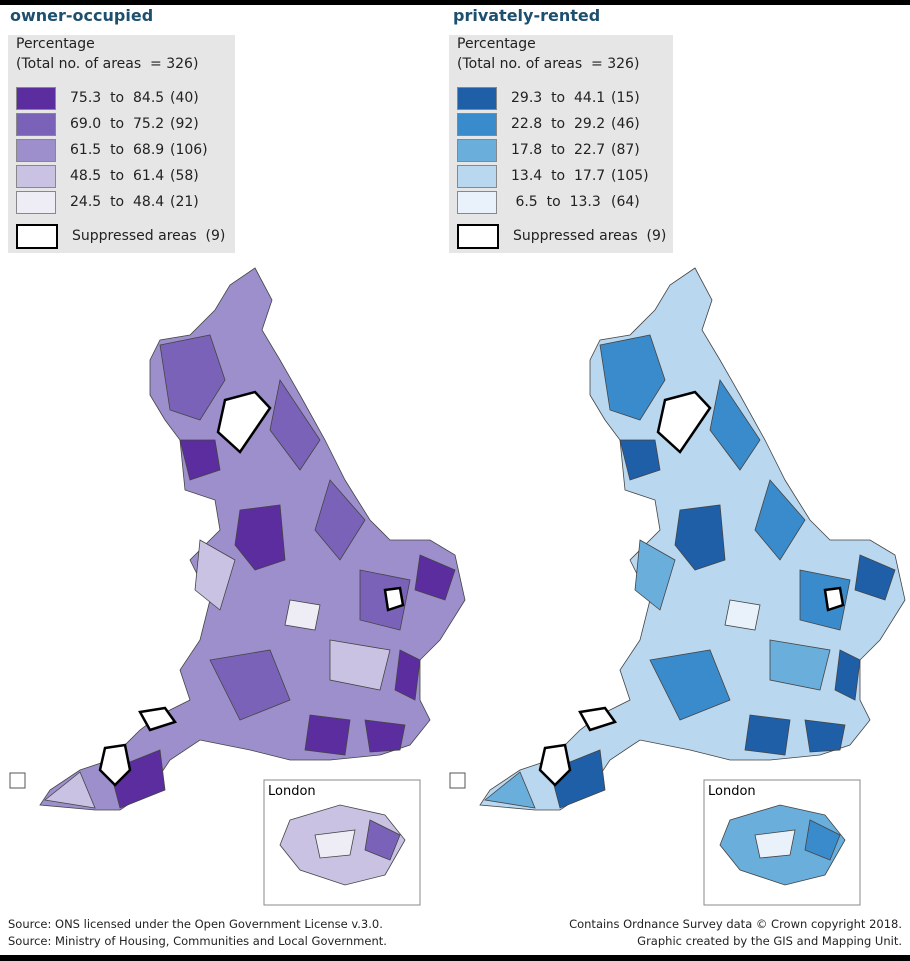  What do you see at coordinates (455, 958) in the screenshot?
I see `bottom-band` at bounding box center [455, 958].